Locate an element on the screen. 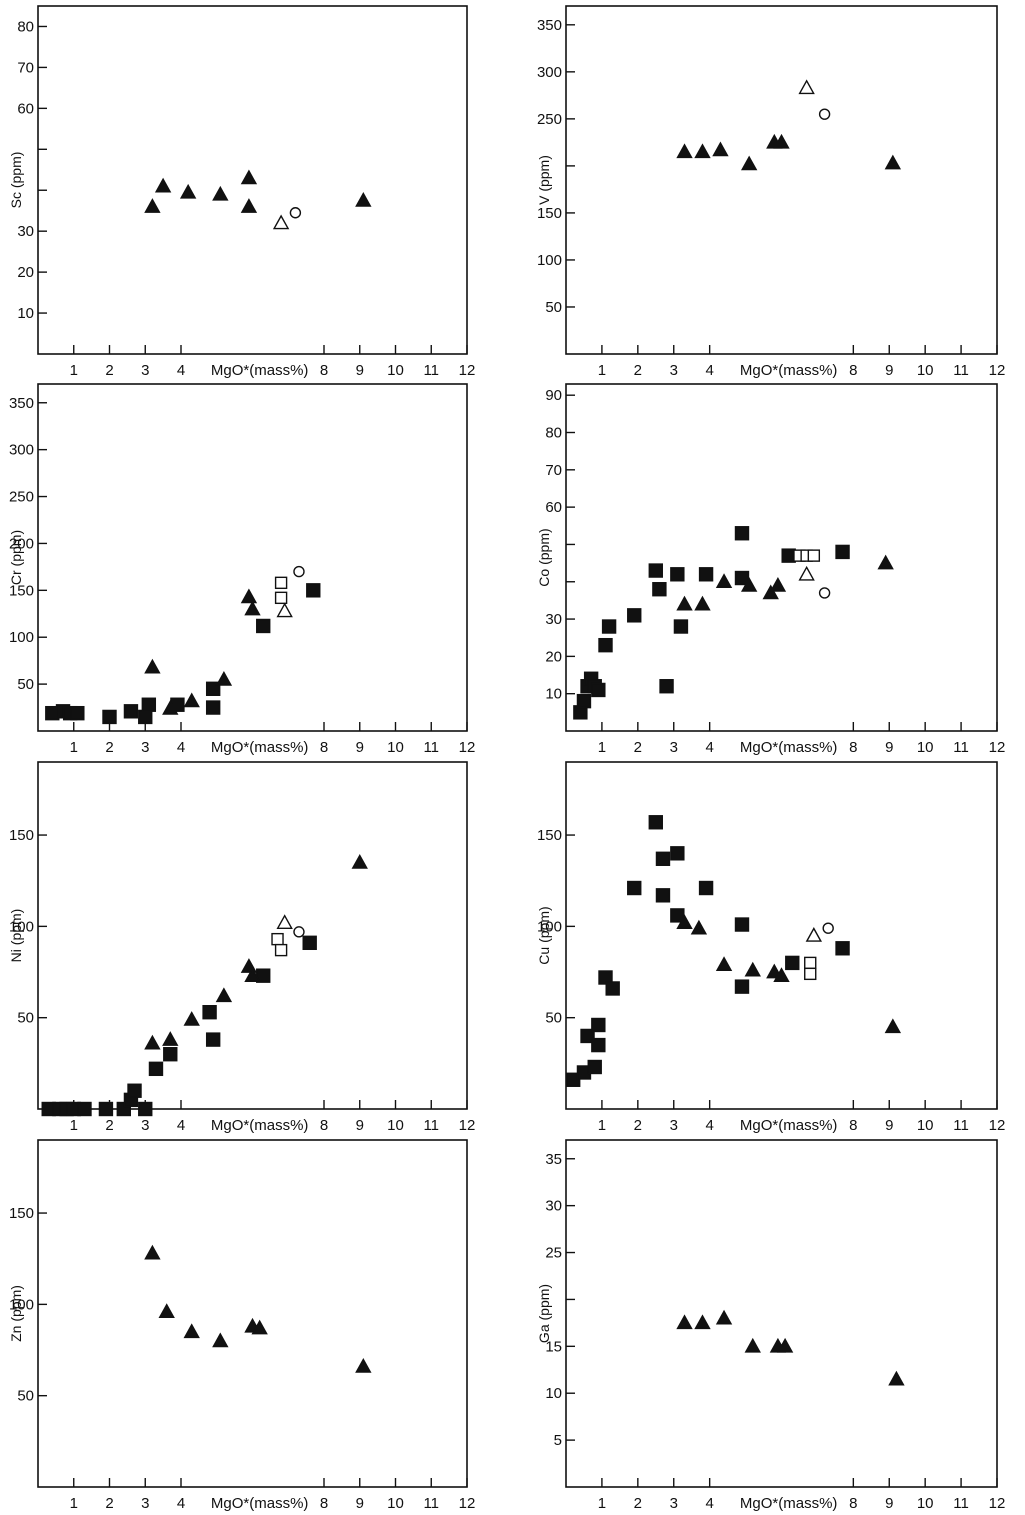  y-tick-label-zn: 150 is located at coordinates (21, 1213).